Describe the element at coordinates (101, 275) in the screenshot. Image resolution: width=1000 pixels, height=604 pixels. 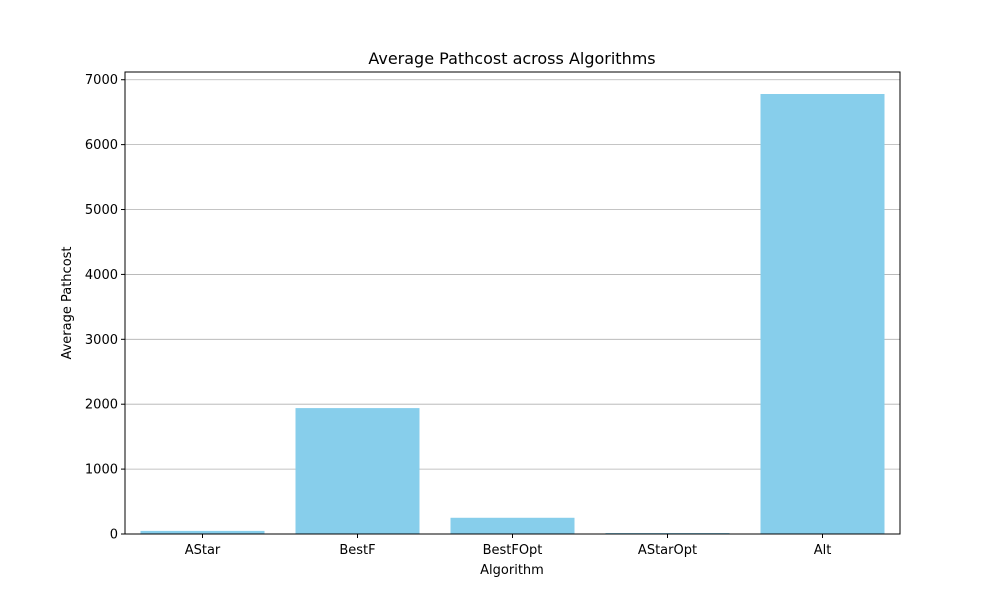
I see `y-tick-label: 4000` at that location.